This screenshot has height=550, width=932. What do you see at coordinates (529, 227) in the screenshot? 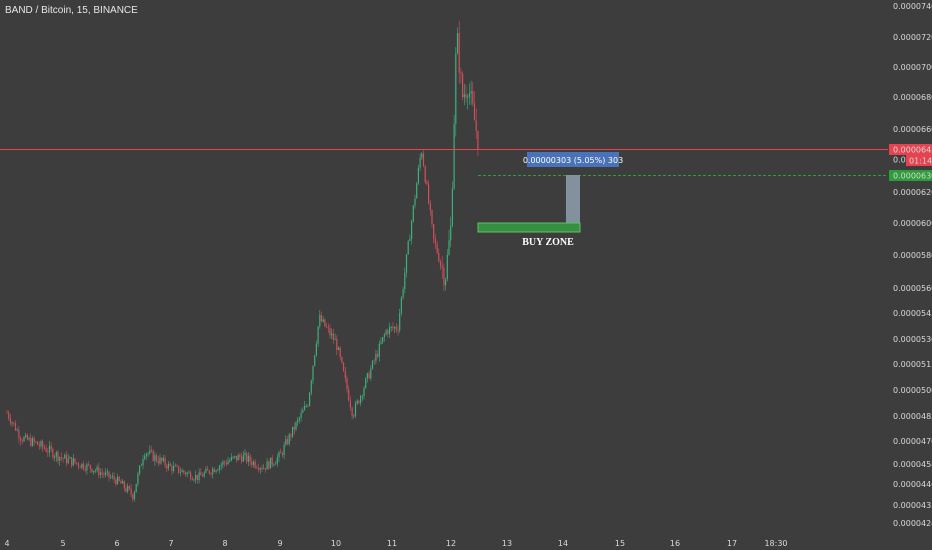
I see `buy-zone-rect` at bounding box center [529, 227].